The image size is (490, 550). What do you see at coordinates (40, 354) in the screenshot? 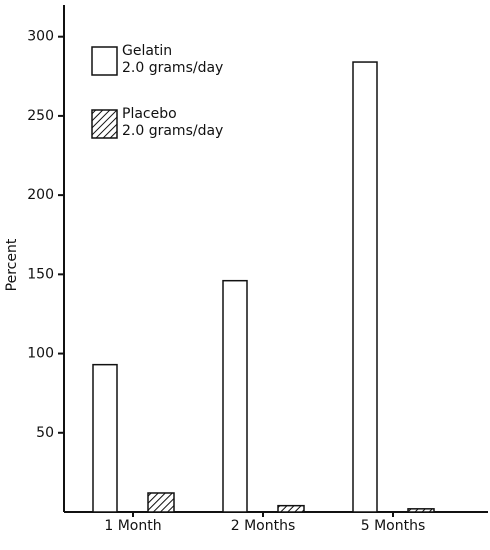
I see `y-tick-label: 100` at bounding box center [40, 354].